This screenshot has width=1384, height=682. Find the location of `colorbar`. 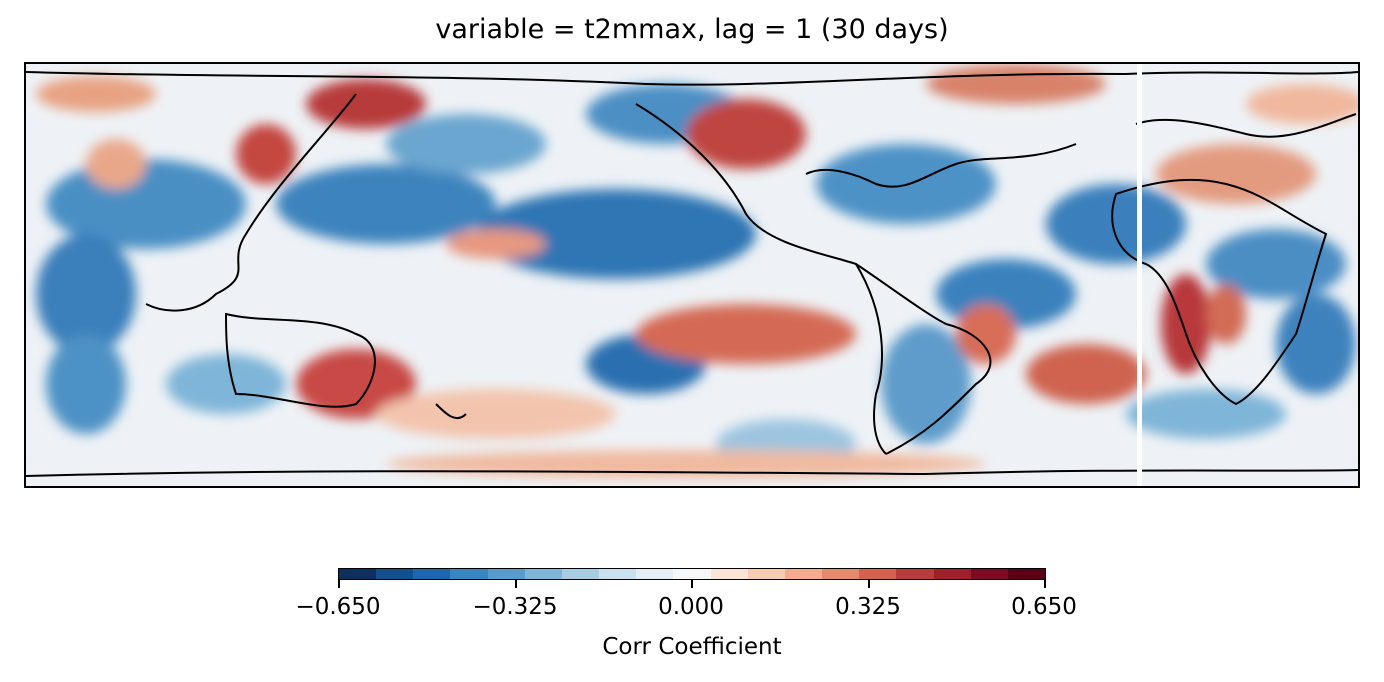

colorbar is located at coordinates (692, 574).